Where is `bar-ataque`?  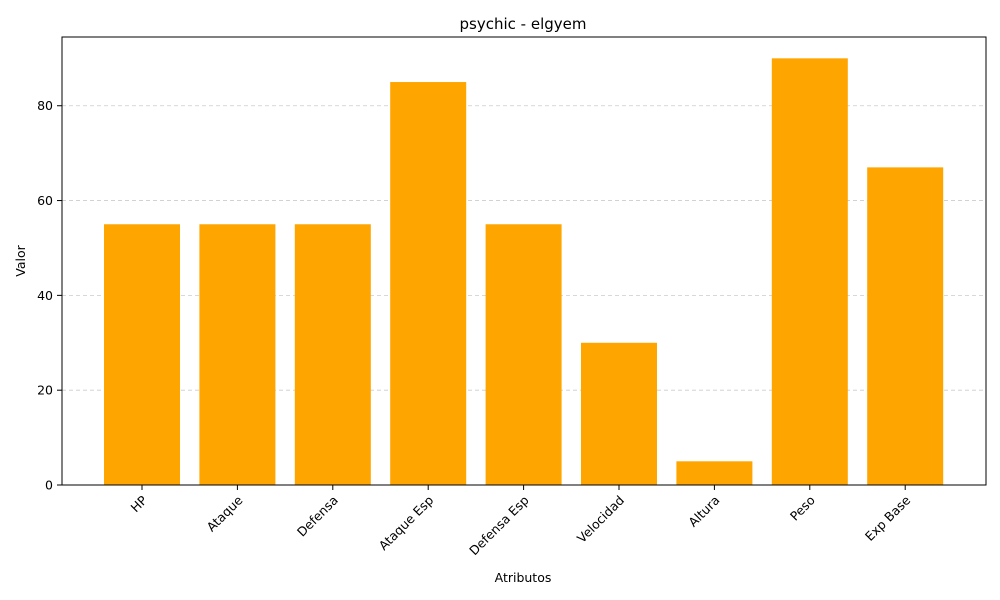
bar-ataque is located at coordinates (237, 354).